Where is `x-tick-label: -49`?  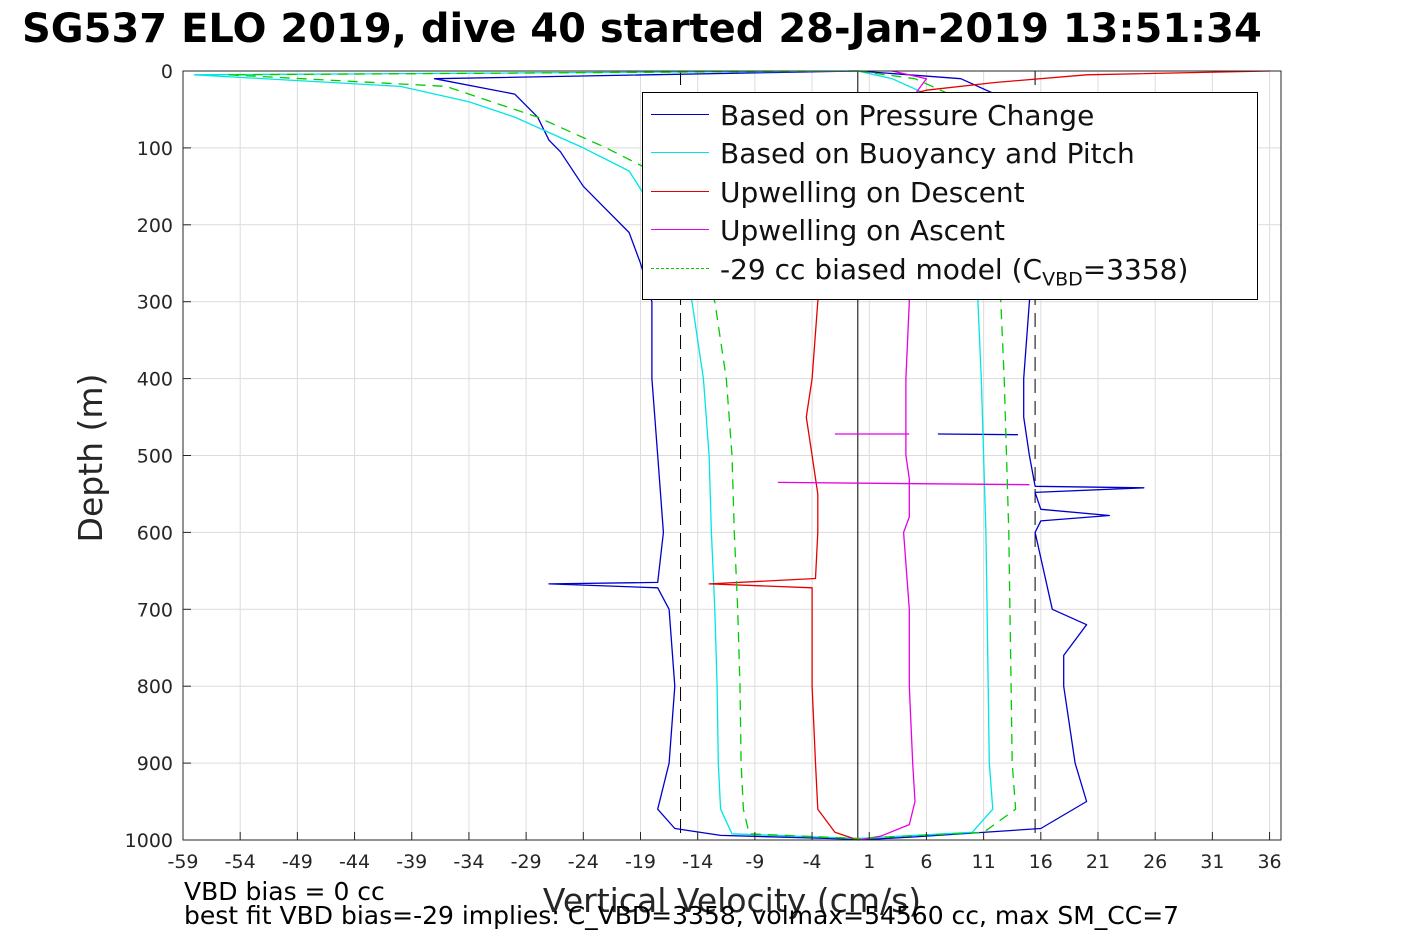 x-tick-label: -49 is located at coordinates (297, 862).